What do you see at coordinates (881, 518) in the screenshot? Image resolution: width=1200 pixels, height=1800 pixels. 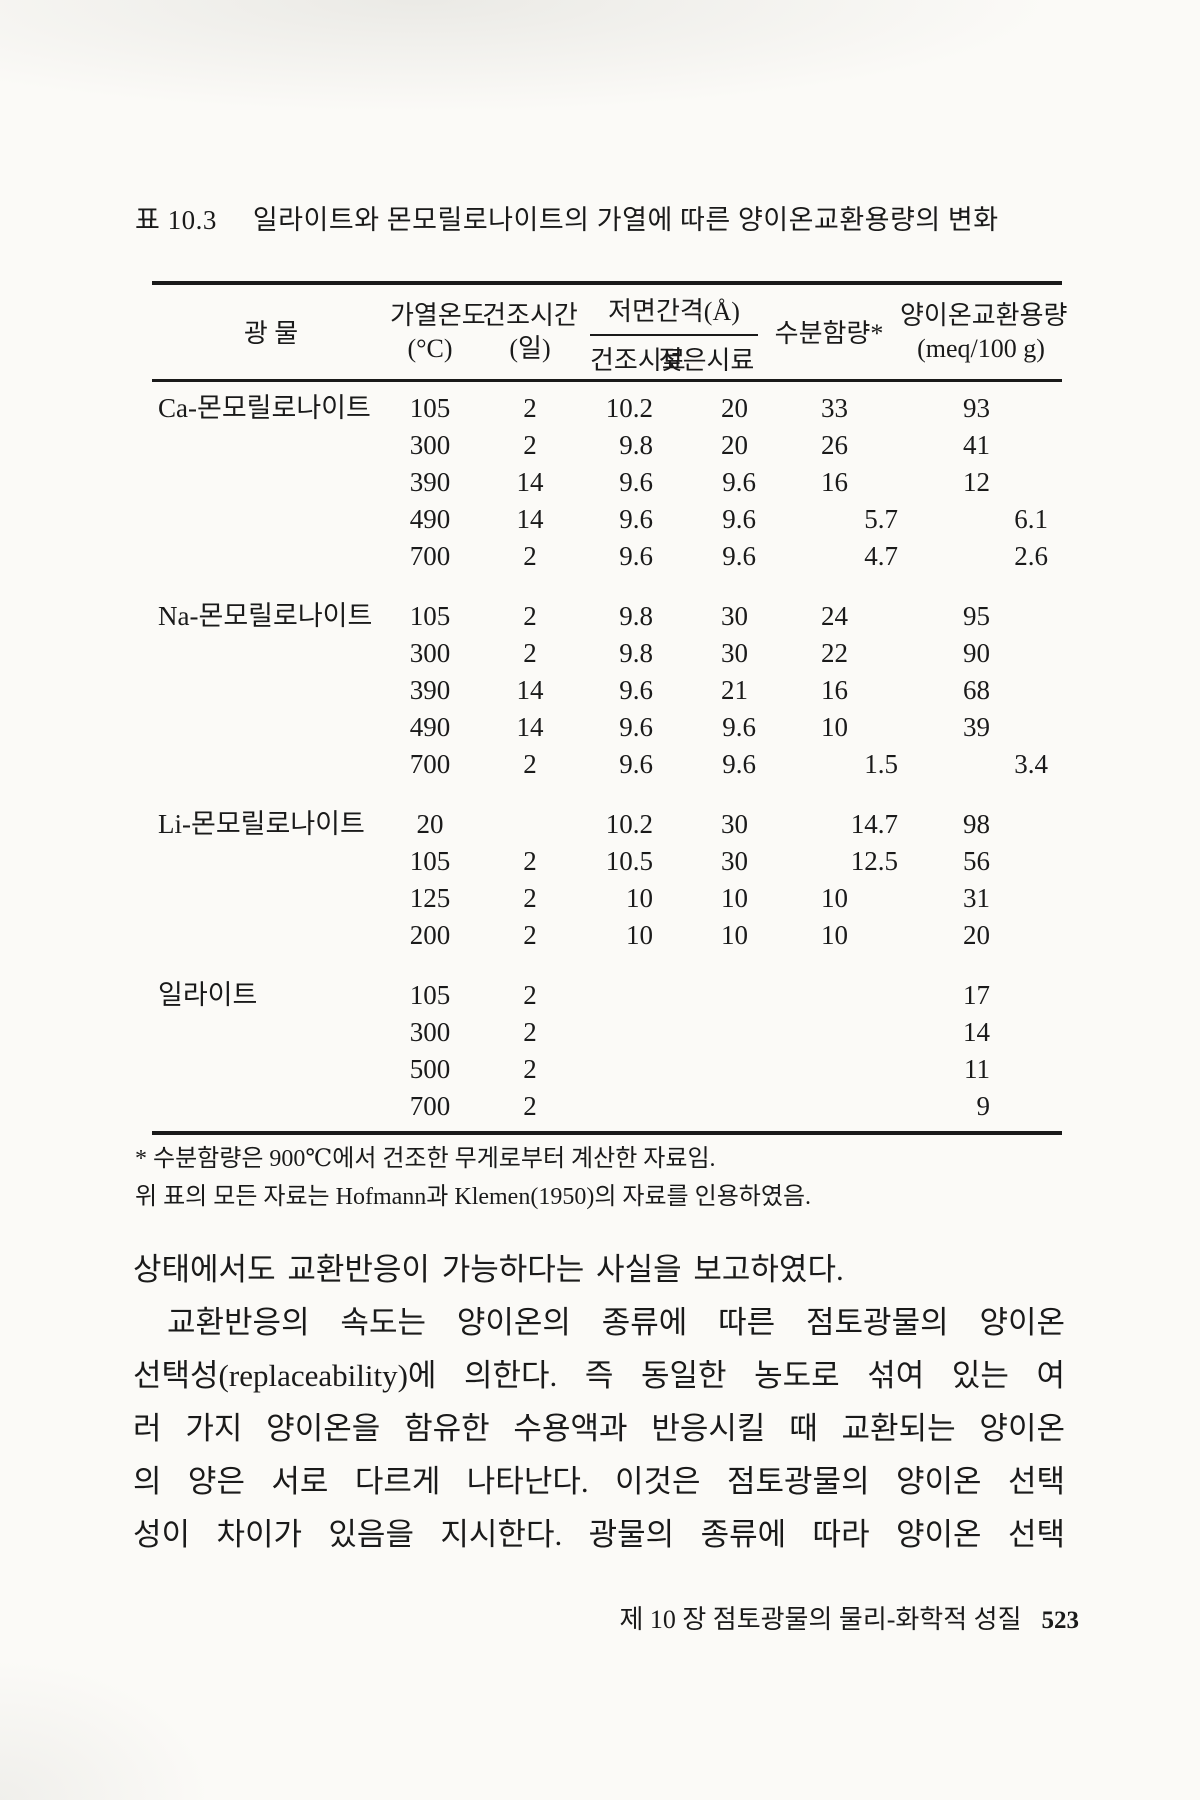 I see `table-cell: 5.7` at bounding box center [881, 518].